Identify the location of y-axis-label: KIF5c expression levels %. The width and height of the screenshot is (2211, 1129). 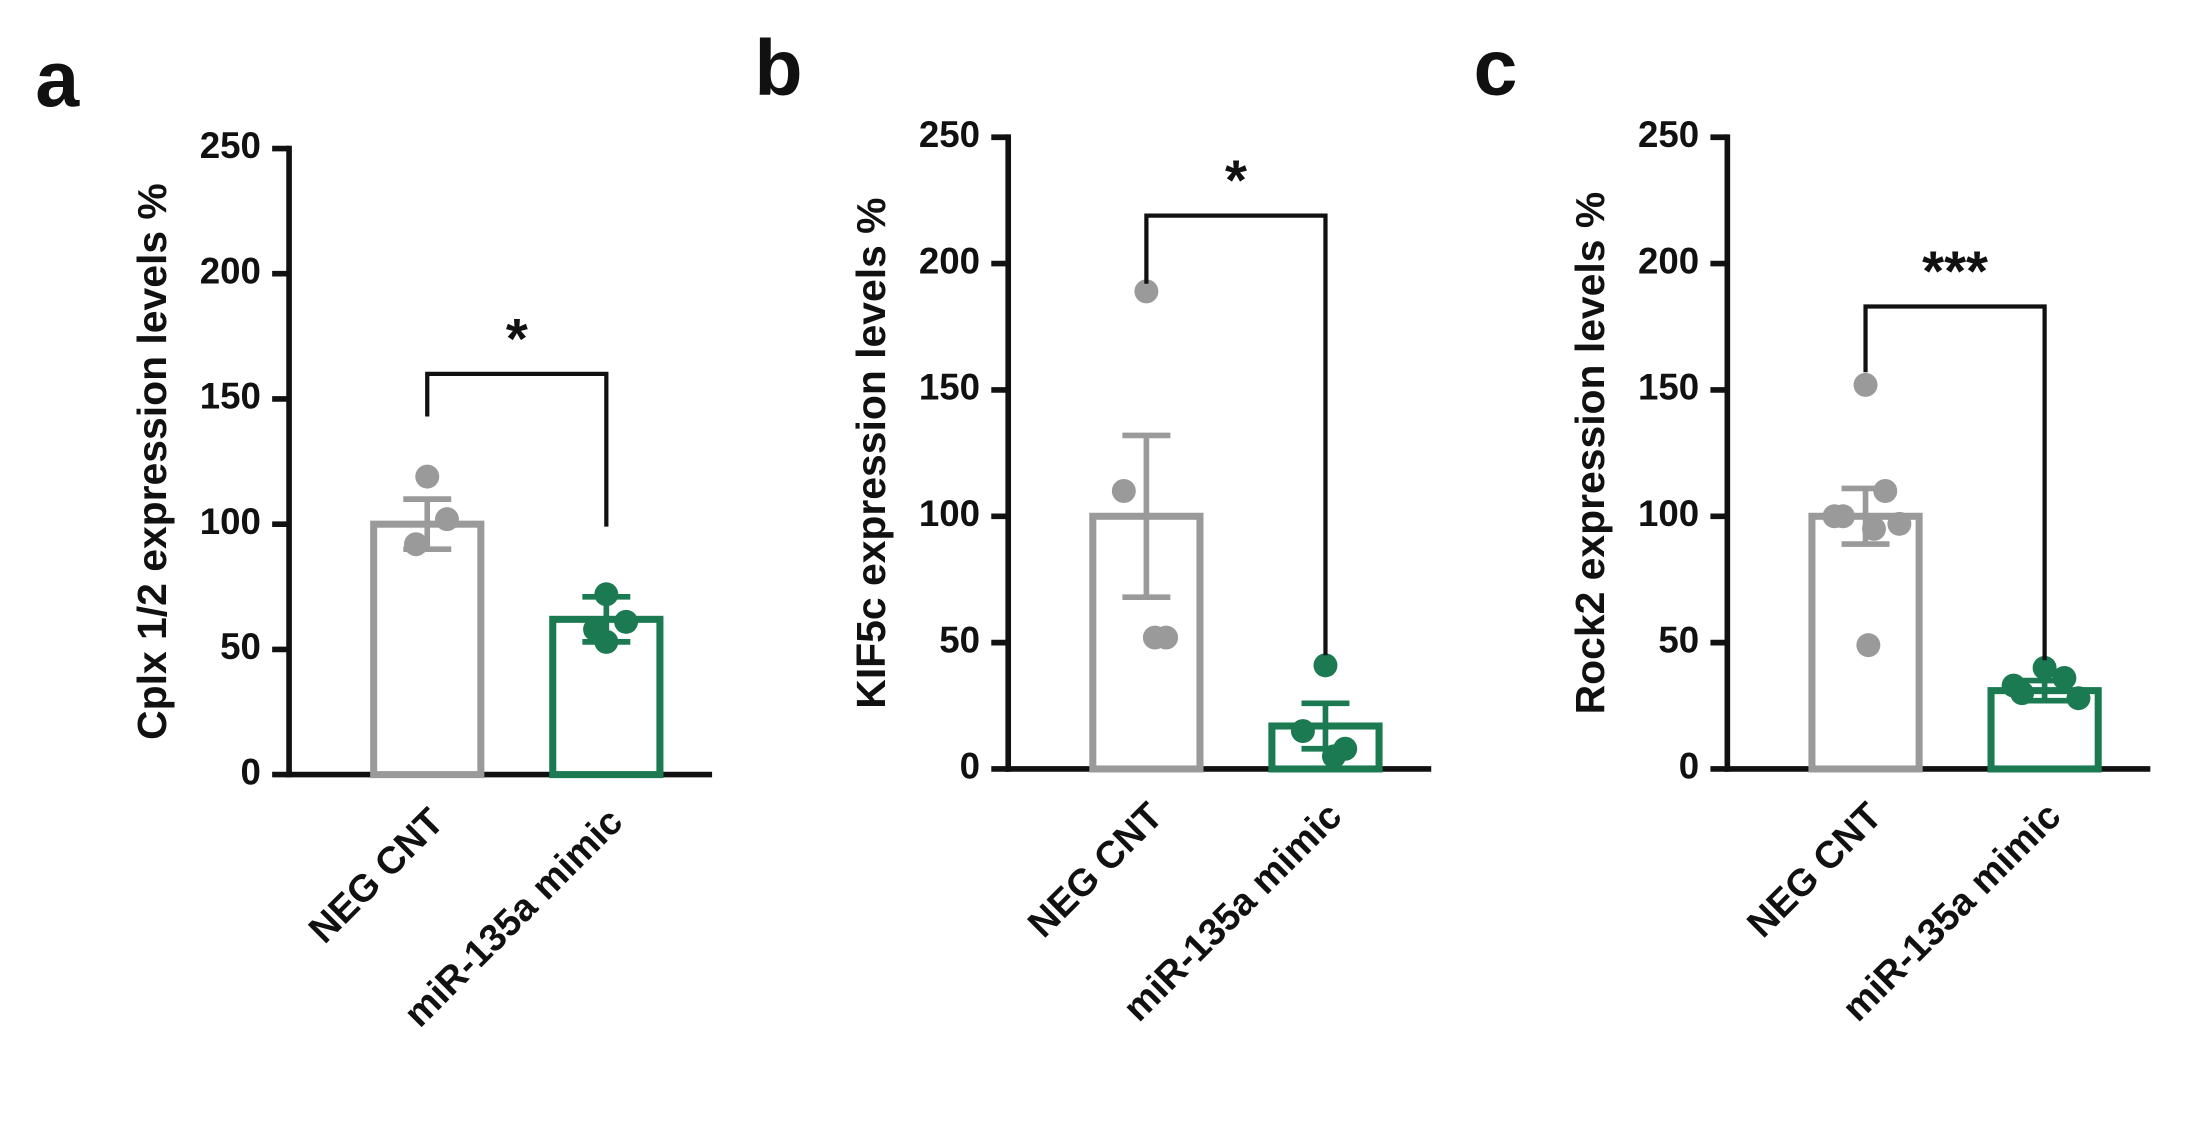
(871, 453).